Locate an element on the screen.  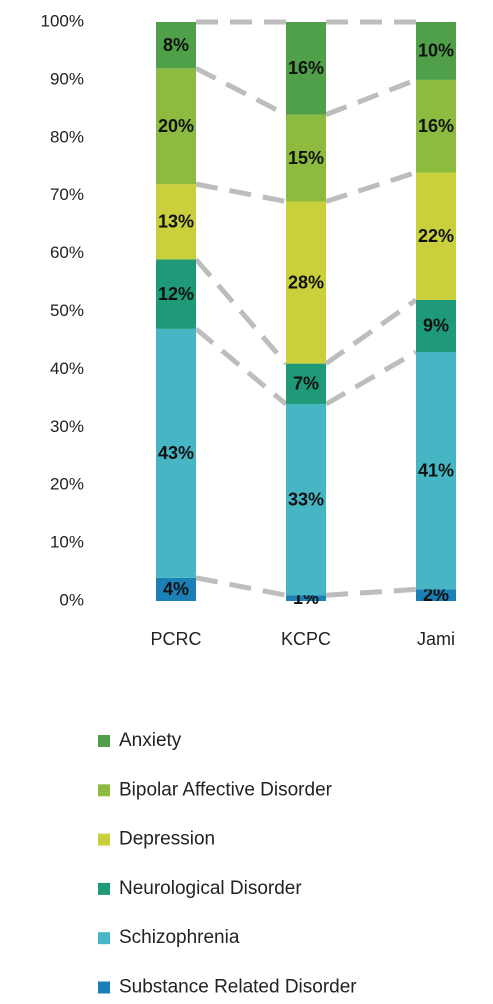
legend-label: Bipolar Affective Disorder is located at coordinates (226, 789).